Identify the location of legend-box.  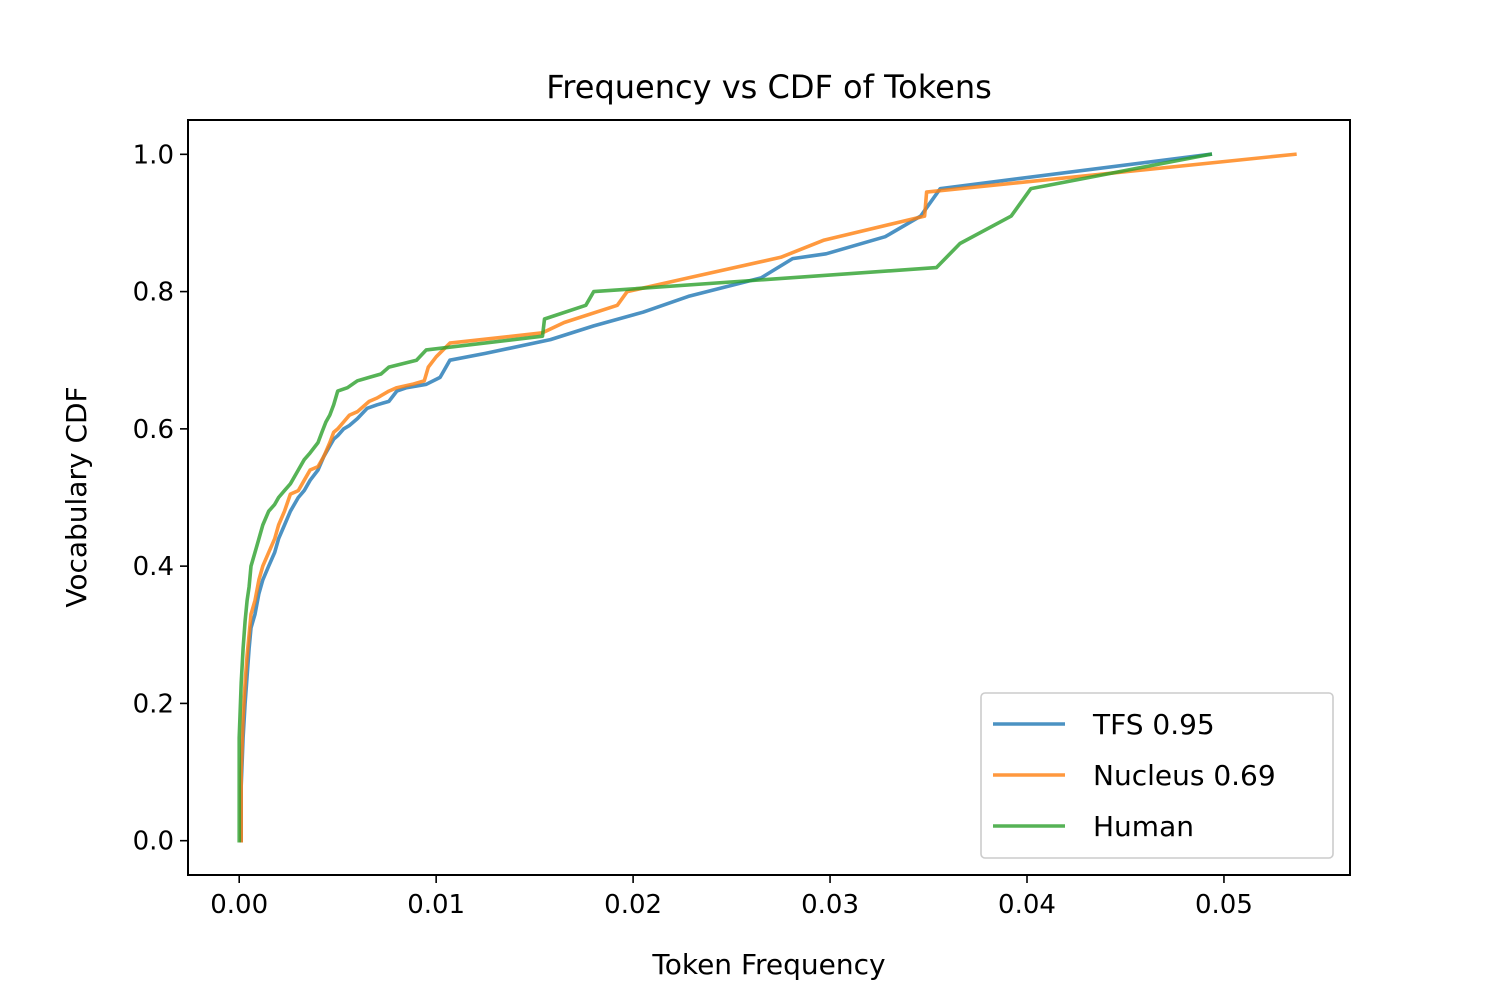
(1157, 775).